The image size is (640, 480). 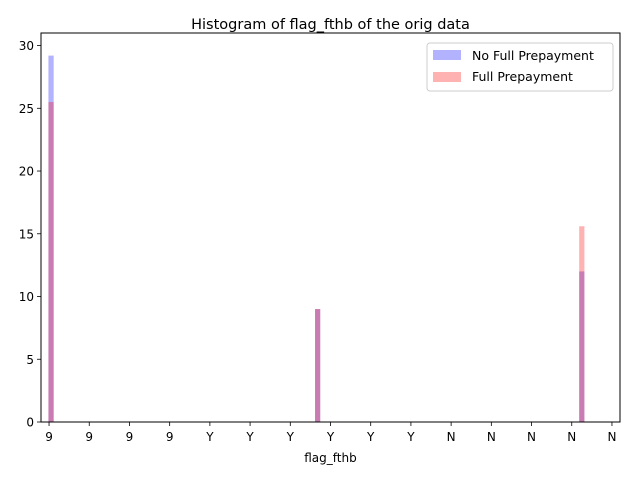 I want to click on legend: No Full Prepayment Full Prepayment, so click(x=520, y=67).